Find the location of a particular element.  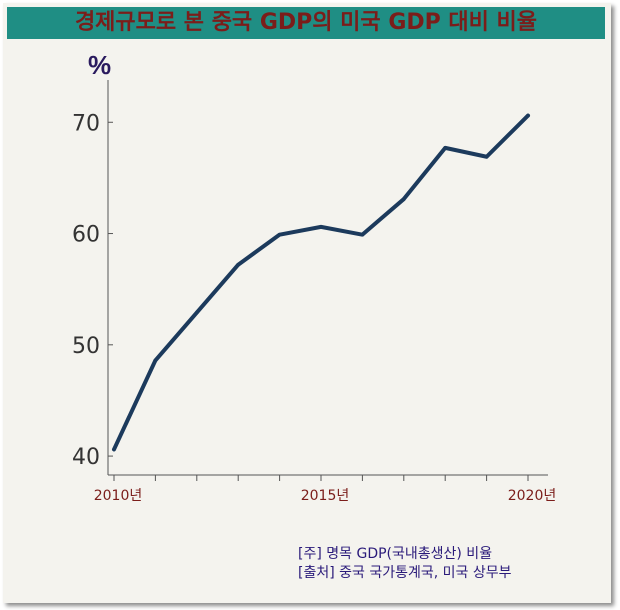

title-bar: 경제규모로 본 중국 GDP의 미국 GDP 대비 비율 is located at coordinates (306, 23).